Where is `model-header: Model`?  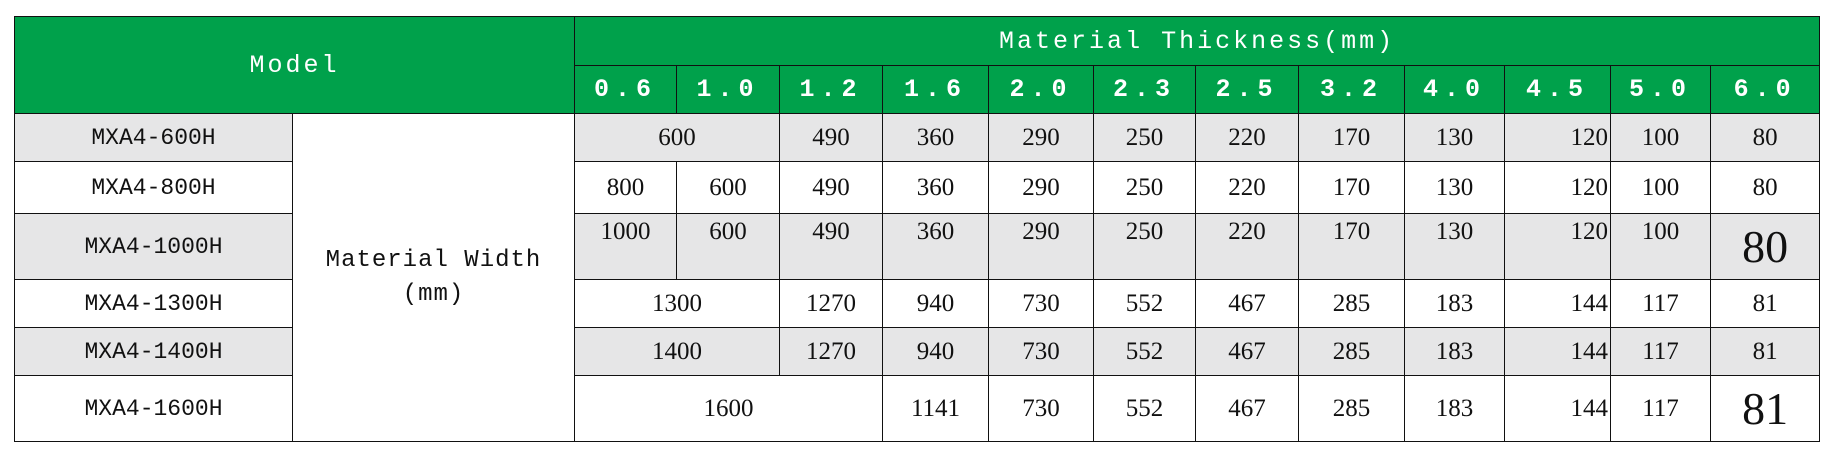
model-header: Model is located at coordinates (294, 65).